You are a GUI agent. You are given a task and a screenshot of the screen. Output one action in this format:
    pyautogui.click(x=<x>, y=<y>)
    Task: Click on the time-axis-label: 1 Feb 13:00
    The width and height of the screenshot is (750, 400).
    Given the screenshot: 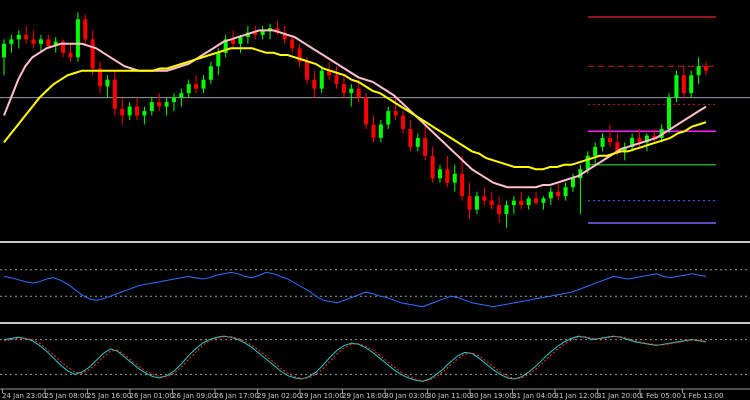 What is the action you would take?
    pyautogui.click(x=702, y=396)
    